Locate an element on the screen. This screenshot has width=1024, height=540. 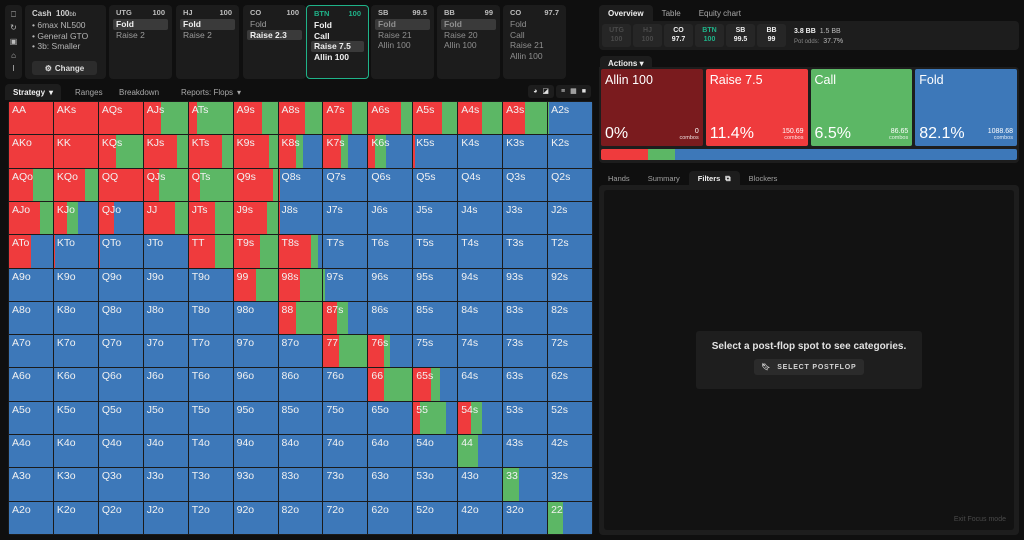
hand-cell: 86s is located at coordinates (390, 318).